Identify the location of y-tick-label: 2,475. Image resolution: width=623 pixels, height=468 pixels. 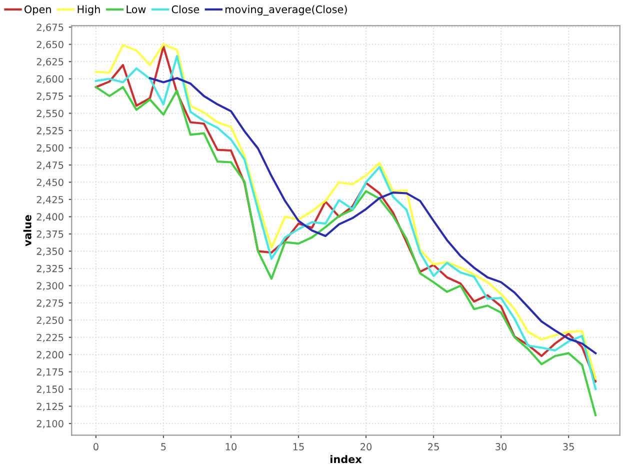
(50, 165).